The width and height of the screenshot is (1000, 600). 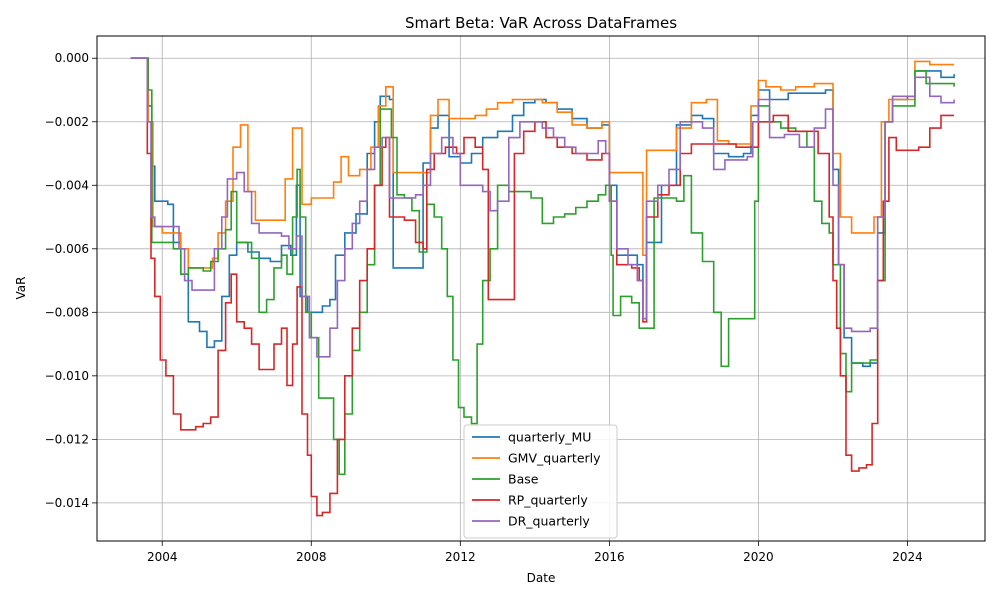 What do you see at coordinates (548, 500) in the screenshot?
I see `legend-label: RP_quarterly` at bounding box center [548, 500].